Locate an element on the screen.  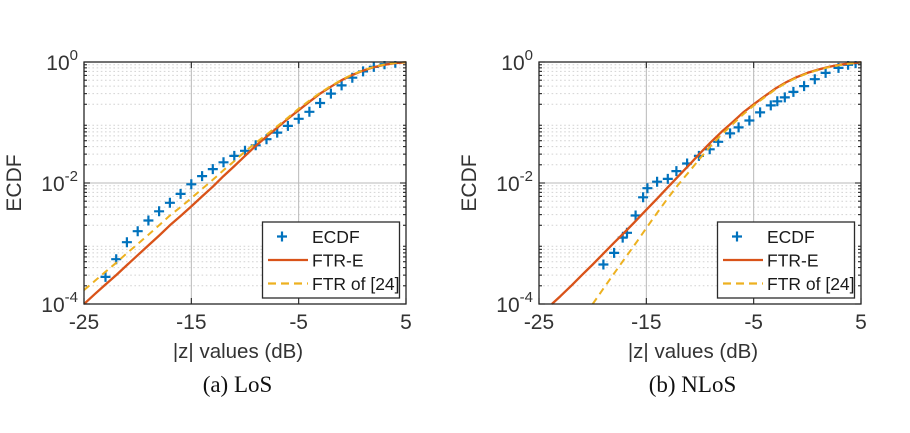
series-ecdf-markers is located at coordinates (729, 165).